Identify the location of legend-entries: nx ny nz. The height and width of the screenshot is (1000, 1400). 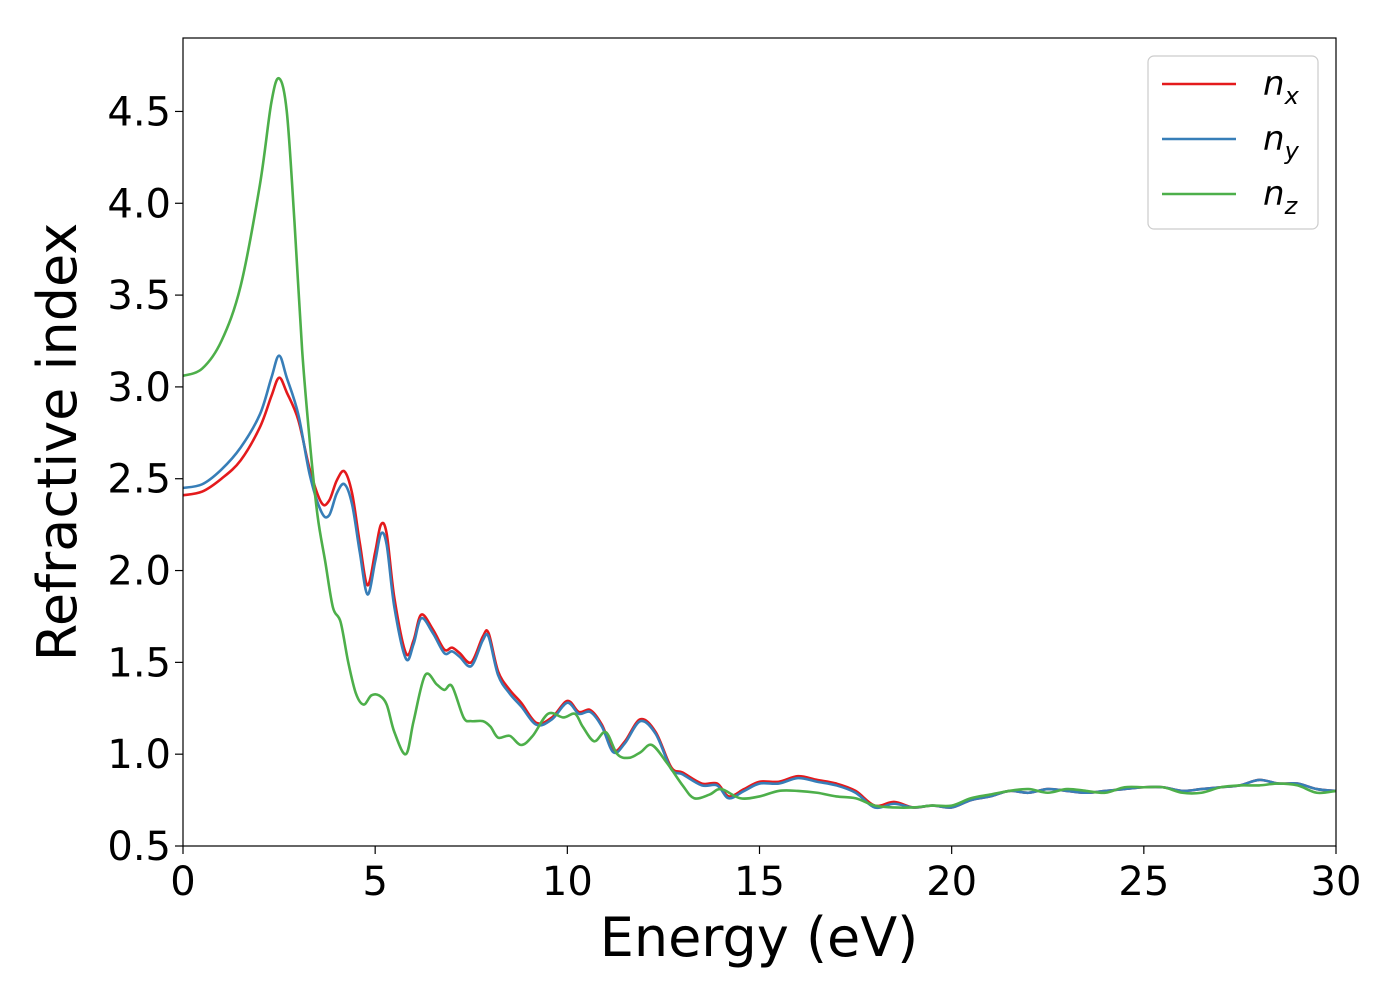
(1231, 142).